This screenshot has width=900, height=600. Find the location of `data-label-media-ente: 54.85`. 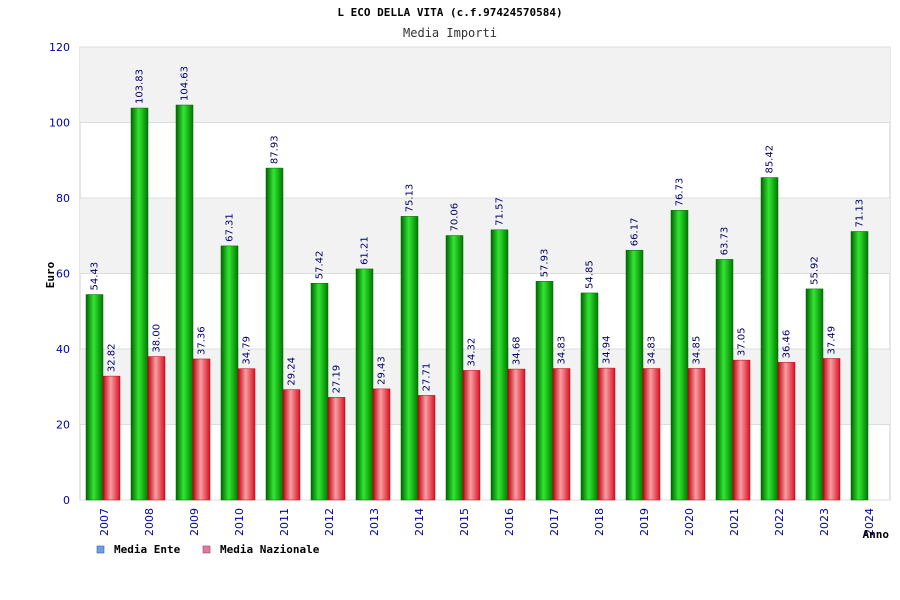

data-label-media-ente: 54.85 is located at coordinates (590, 274).